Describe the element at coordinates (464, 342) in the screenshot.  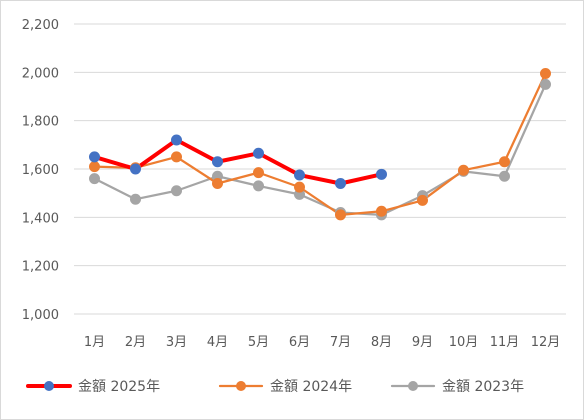
I see `x-tick-label: 10月` at that location.